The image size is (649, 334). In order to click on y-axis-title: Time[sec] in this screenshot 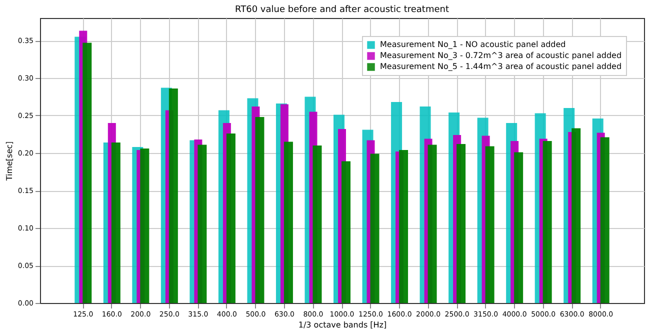, I will do `click(9, 161)`.